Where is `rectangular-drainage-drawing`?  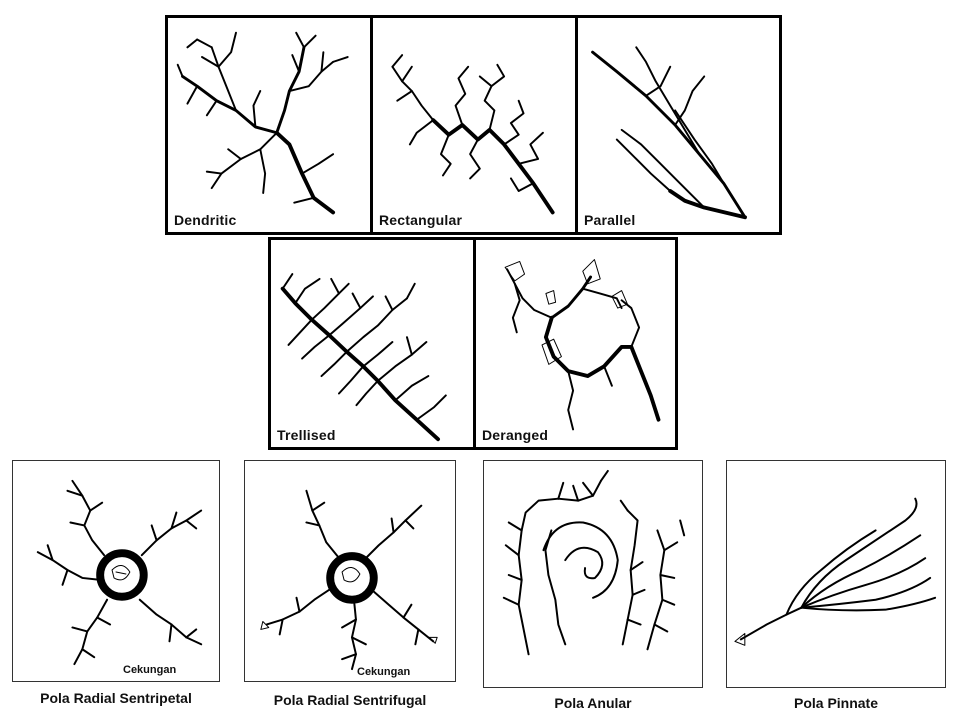 rectangular-drainage-drawing is located at coordinates (473, 134).